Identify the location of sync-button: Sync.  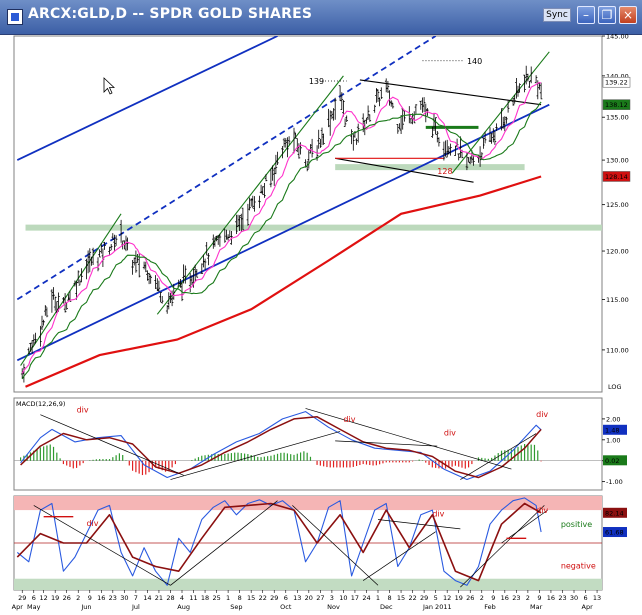
(557, 15).